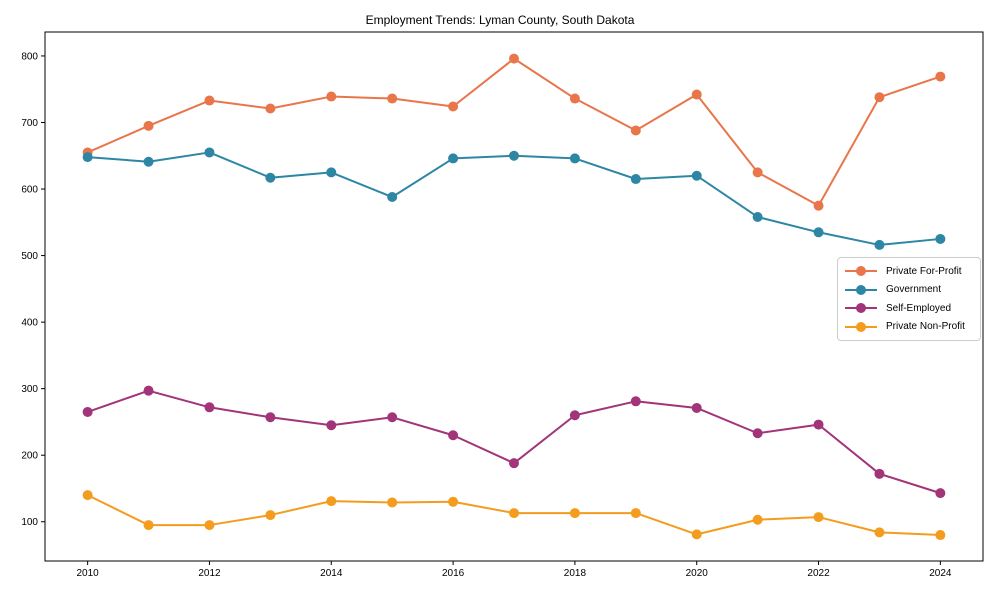  I want to click on x-tick-label: 2010, so click(88, 573).